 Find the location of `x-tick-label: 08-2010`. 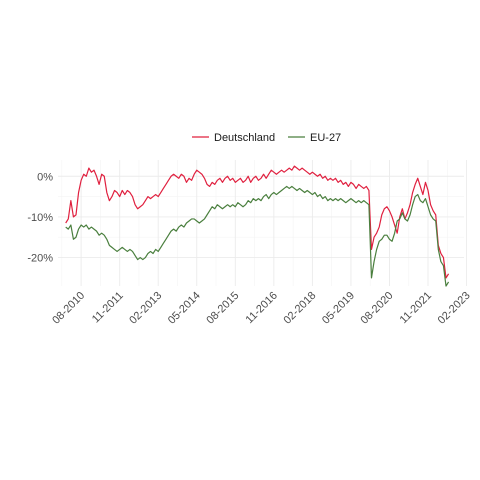

x-tick-label: 08-2010 is located at coordinates (68, 308).